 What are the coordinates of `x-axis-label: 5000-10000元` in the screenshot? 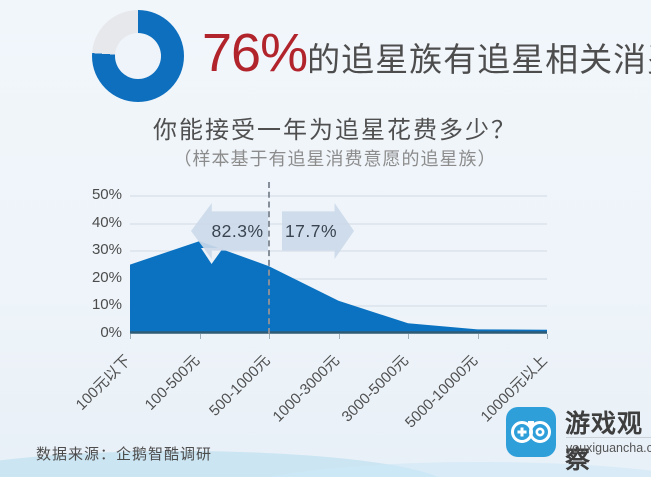 It's located at (442, 392).